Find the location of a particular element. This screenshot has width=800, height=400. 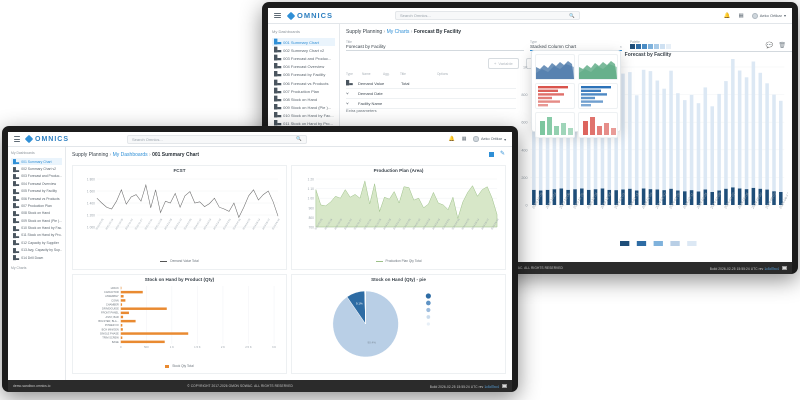

col-header-options: Options is located at coordinates (442, 74).